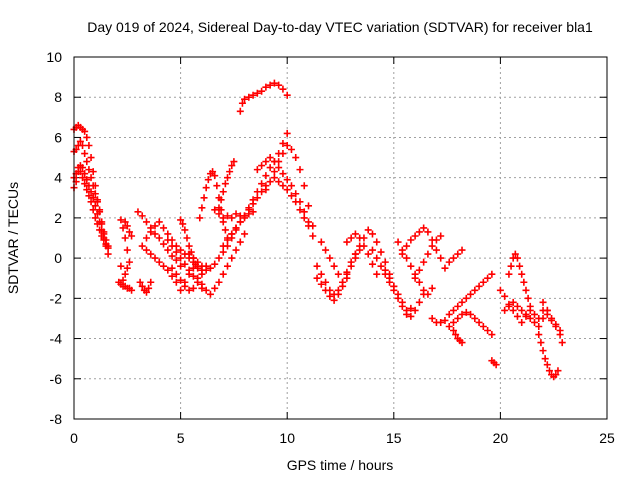 Image resolution: width=640 pixels, height=480 pixels. Describe the element at coordinates (287, 438) in the screenshot. I see `x-tick-label: 10` at that location.